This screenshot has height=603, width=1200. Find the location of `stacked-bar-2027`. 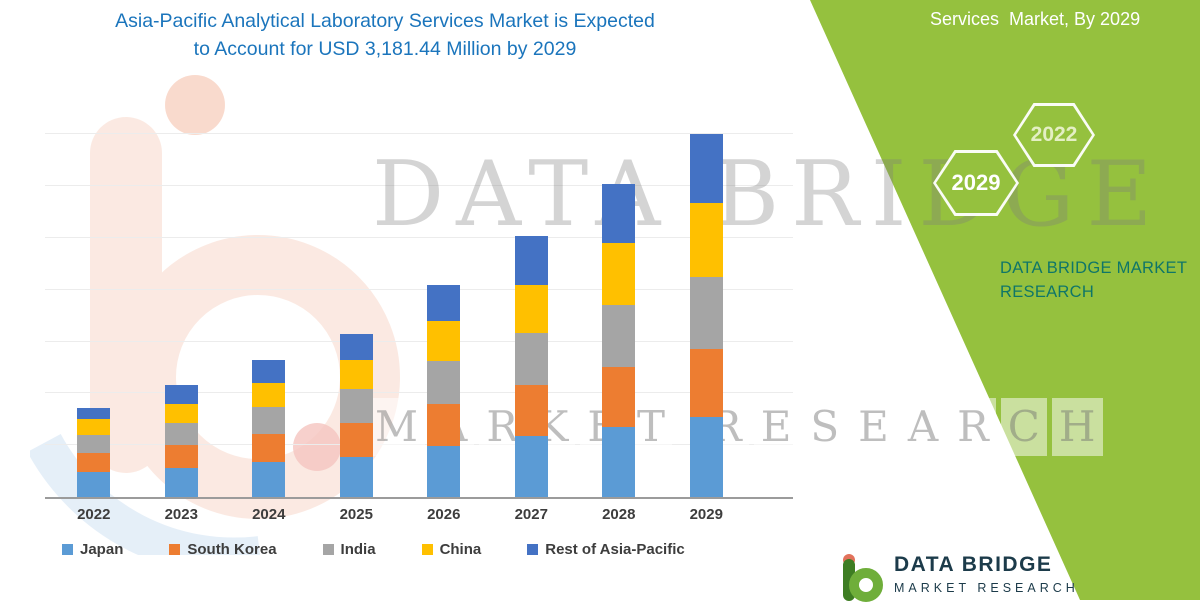

stacked-bar-2027 is located at coordinates (531, 366).